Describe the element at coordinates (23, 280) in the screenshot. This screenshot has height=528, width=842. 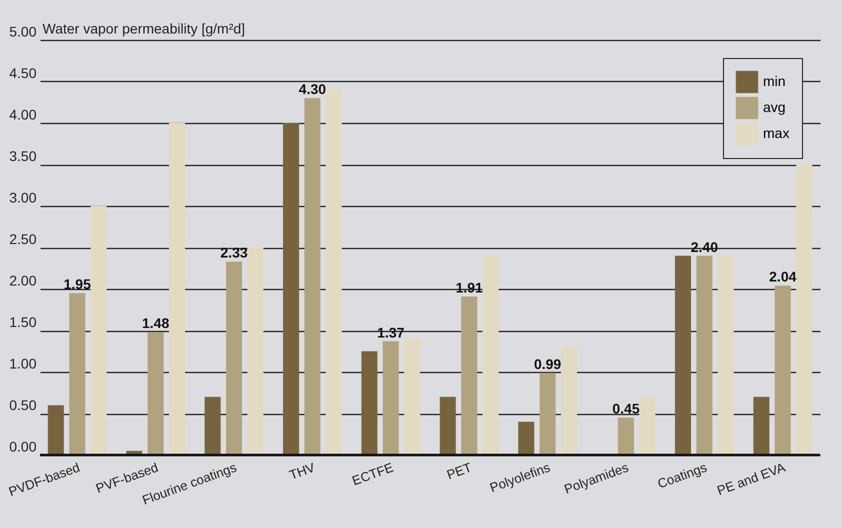
I see `y-tick-label: 2.00` at that location.